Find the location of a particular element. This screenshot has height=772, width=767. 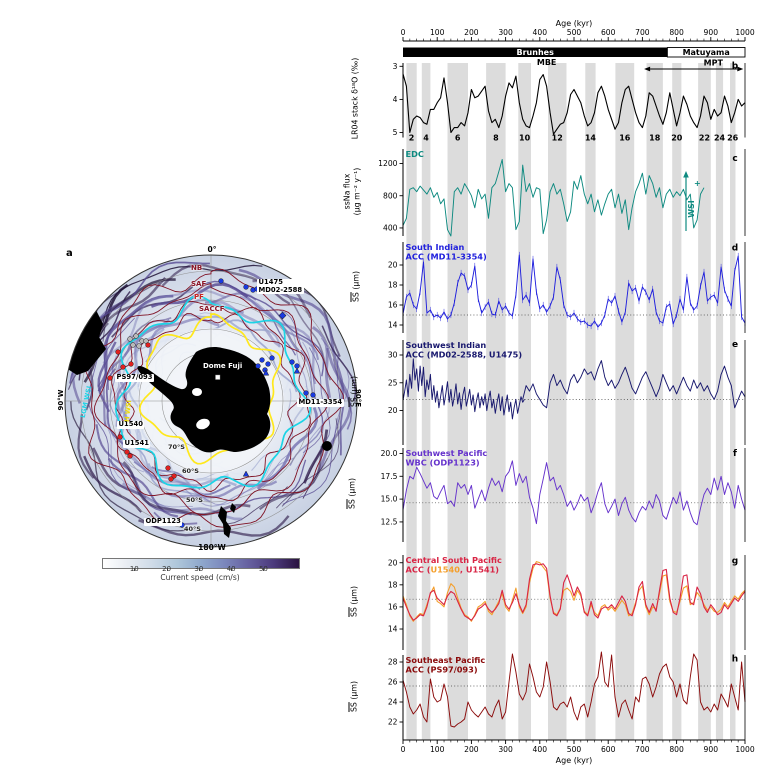

colorbar-tick-label: 10 is located at coordinates (134, 569).